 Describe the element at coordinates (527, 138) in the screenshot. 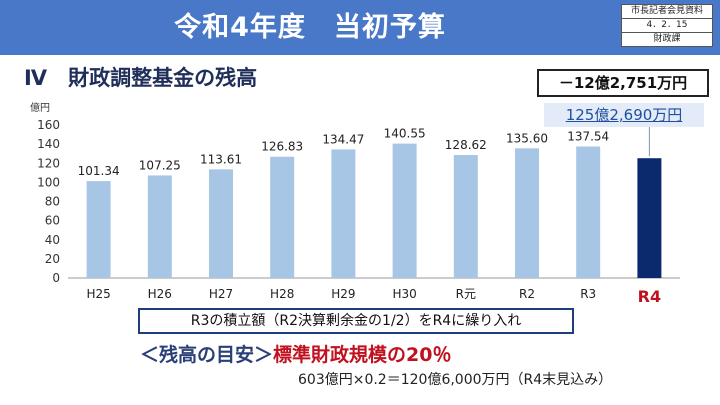

I see `data-label: 135.60` at that location.